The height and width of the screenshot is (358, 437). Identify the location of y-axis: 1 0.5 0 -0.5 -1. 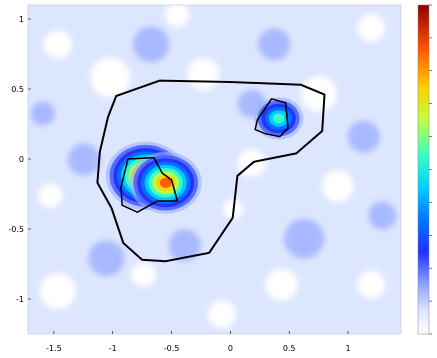
(19, 159).